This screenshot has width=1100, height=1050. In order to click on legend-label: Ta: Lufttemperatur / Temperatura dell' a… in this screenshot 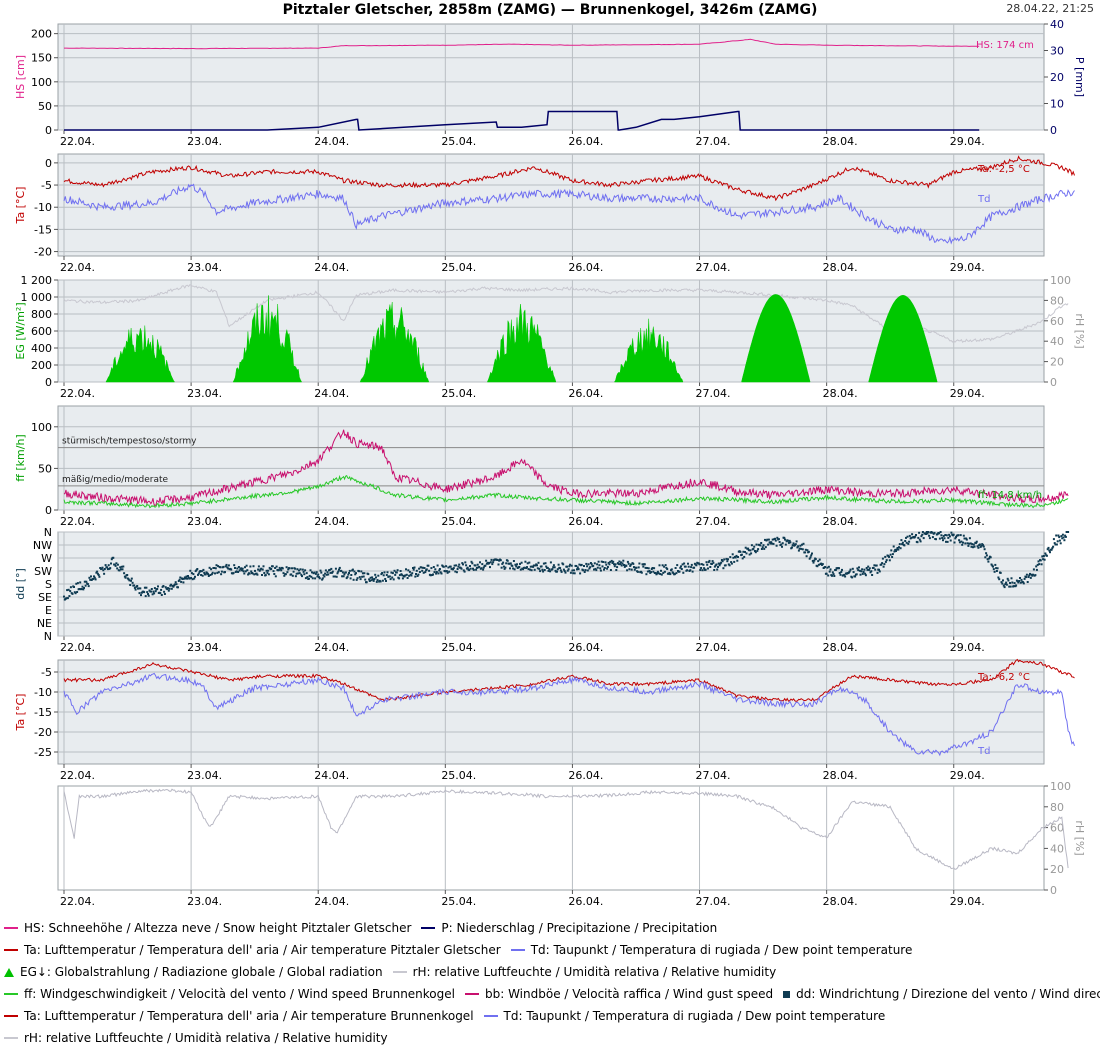, I will do `click(249, 1015)`.